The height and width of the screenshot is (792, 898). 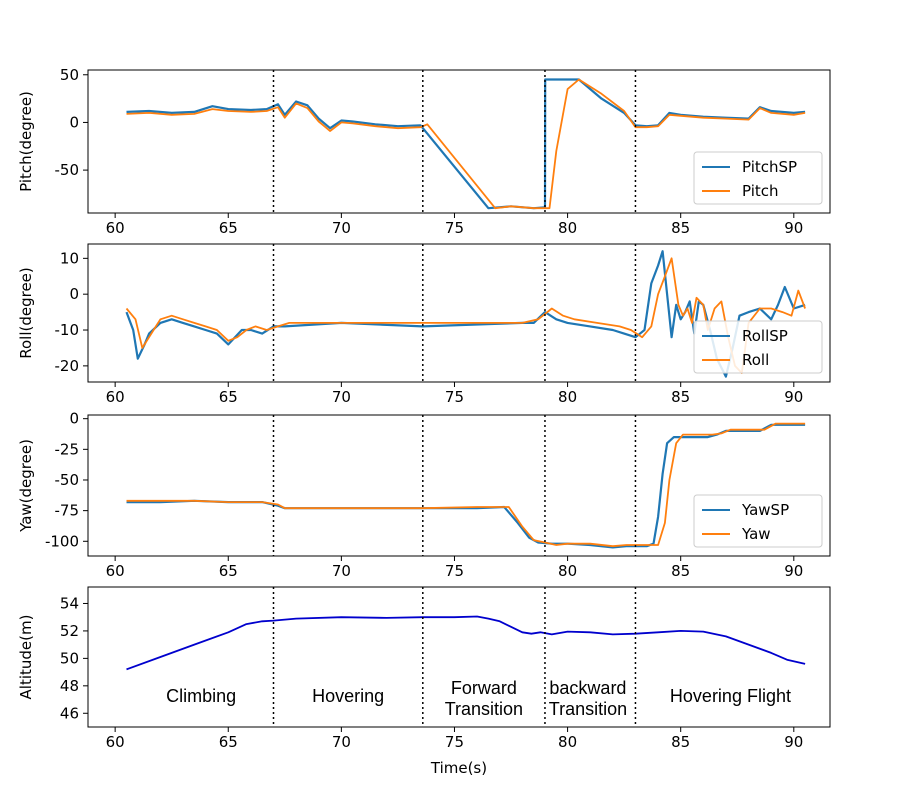 What do you see at coordinates (69, 713) in the screenshot?
I see `y-tick-label: 46` at bounding box center [69, 713].